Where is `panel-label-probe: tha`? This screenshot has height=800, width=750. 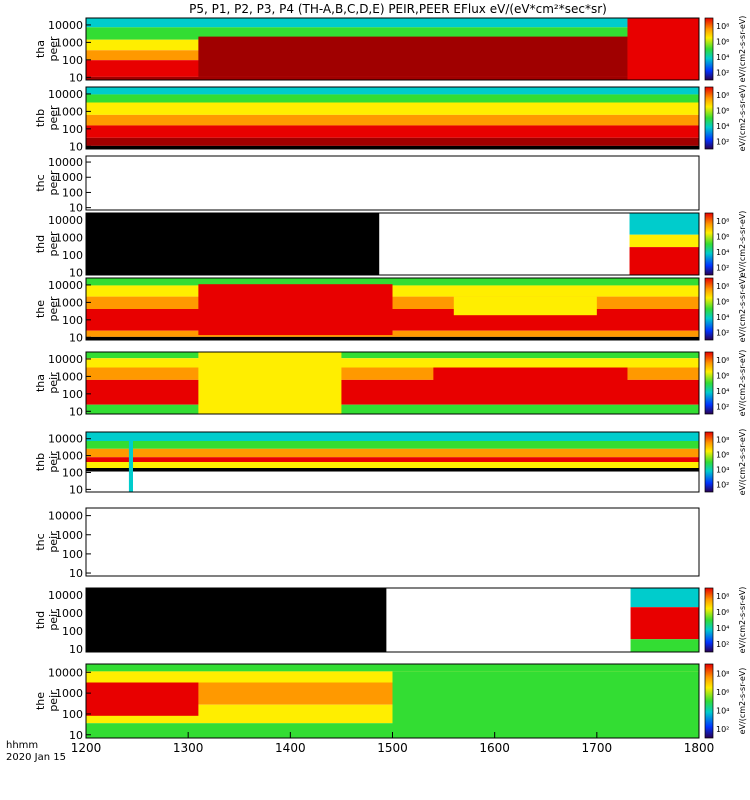 panel-label-probe: tha is located at coordinates (40, 383).